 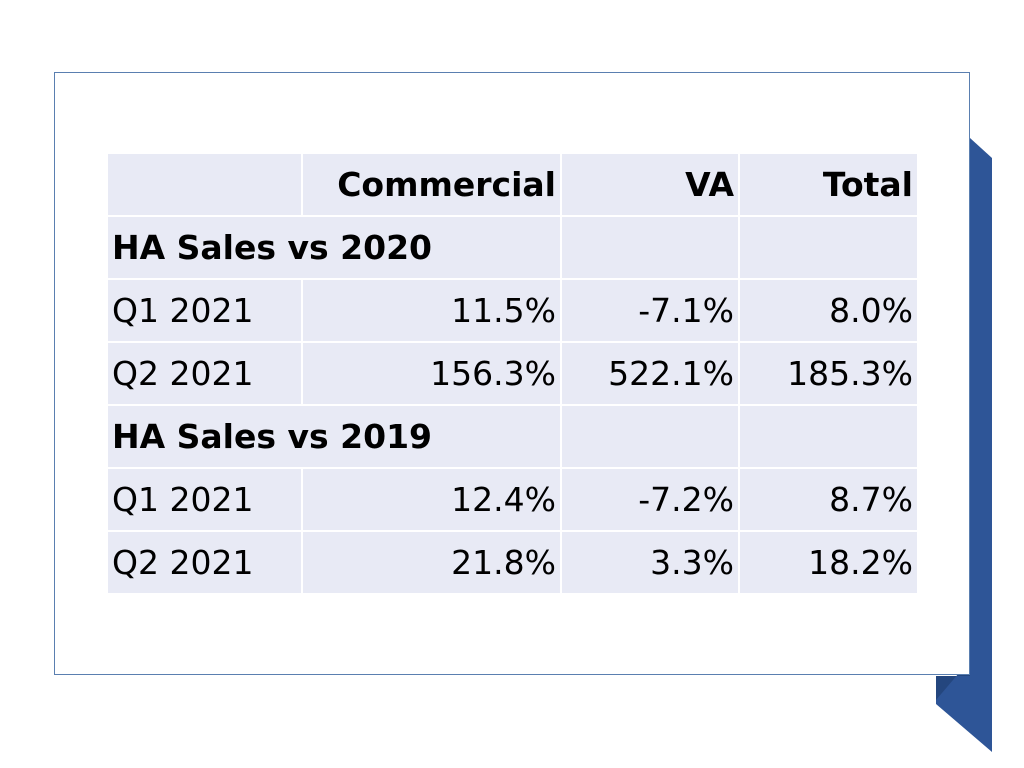 What do you see at coordinates (204, 184) in the screenshot?
I see `header-empty-cell` at bounding box center [204, 184].